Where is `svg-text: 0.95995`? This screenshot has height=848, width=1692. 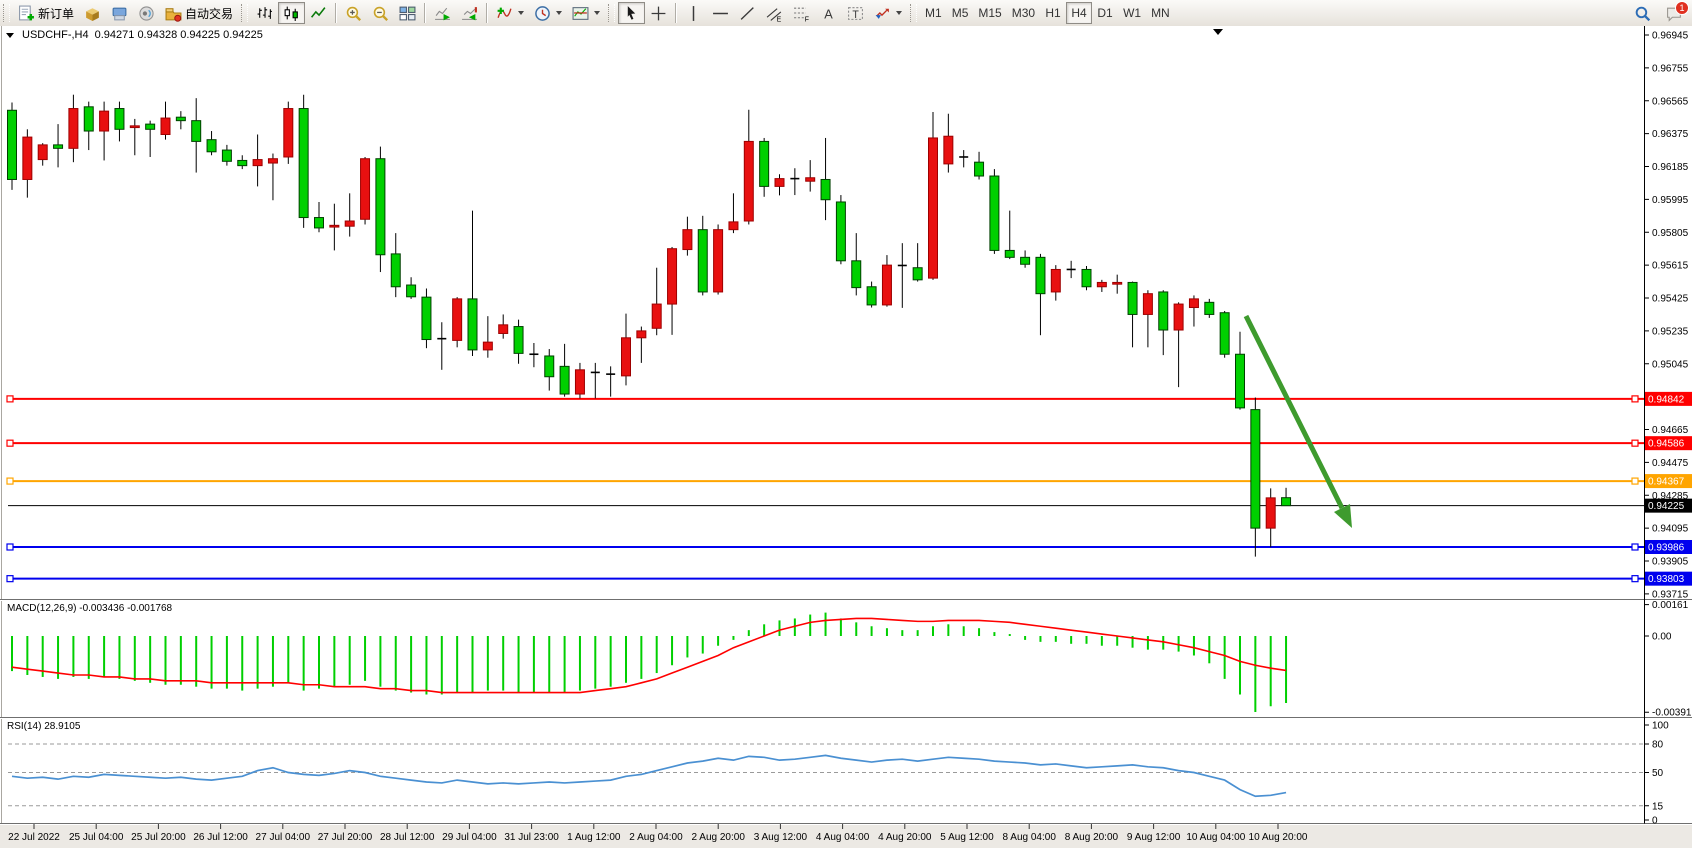
svg-text: 0.95995 is located at coordinates (1670, 200).